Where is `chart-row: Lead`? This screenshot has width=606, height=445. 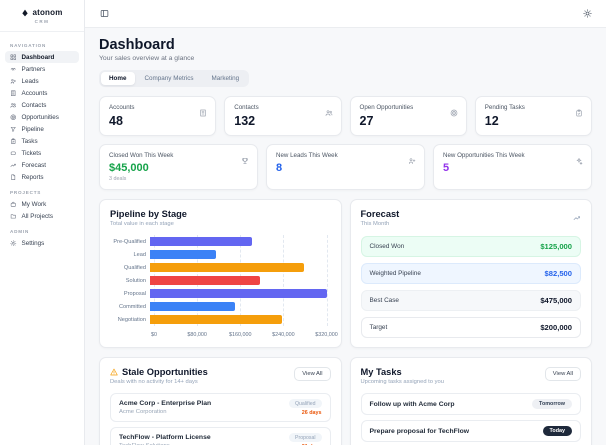
chart-row: Lead is located at coordinates (218, 255).